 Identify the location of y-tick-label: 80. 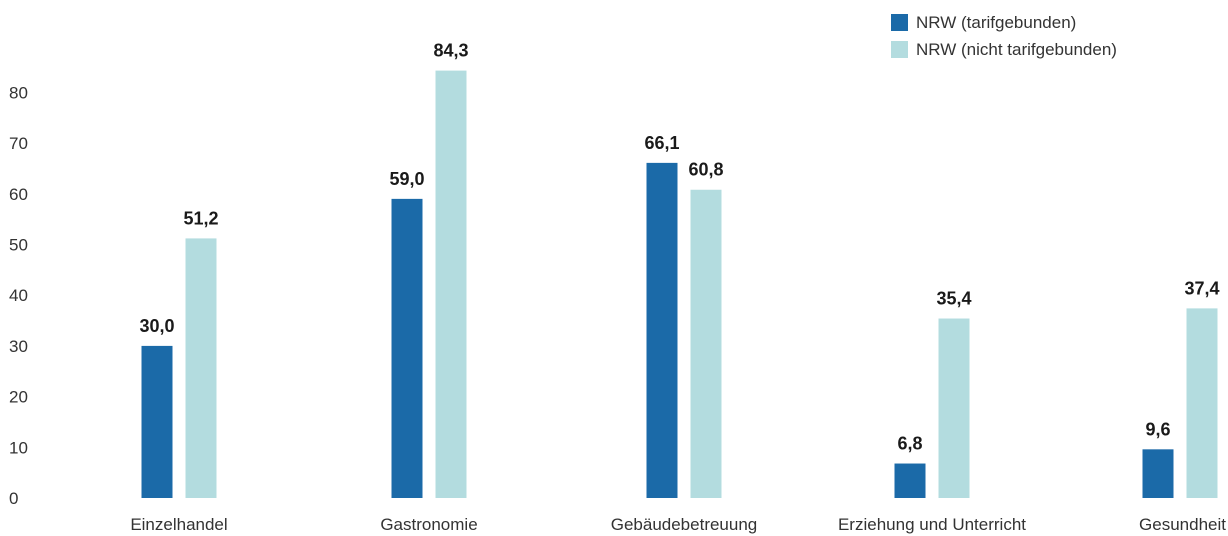
(18, 92).